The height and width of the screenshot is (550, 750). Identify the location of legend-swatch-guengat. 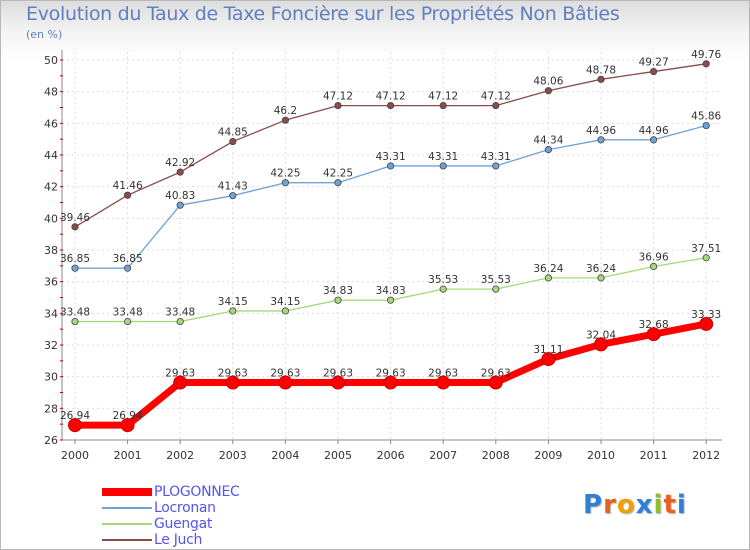
(127, 524).